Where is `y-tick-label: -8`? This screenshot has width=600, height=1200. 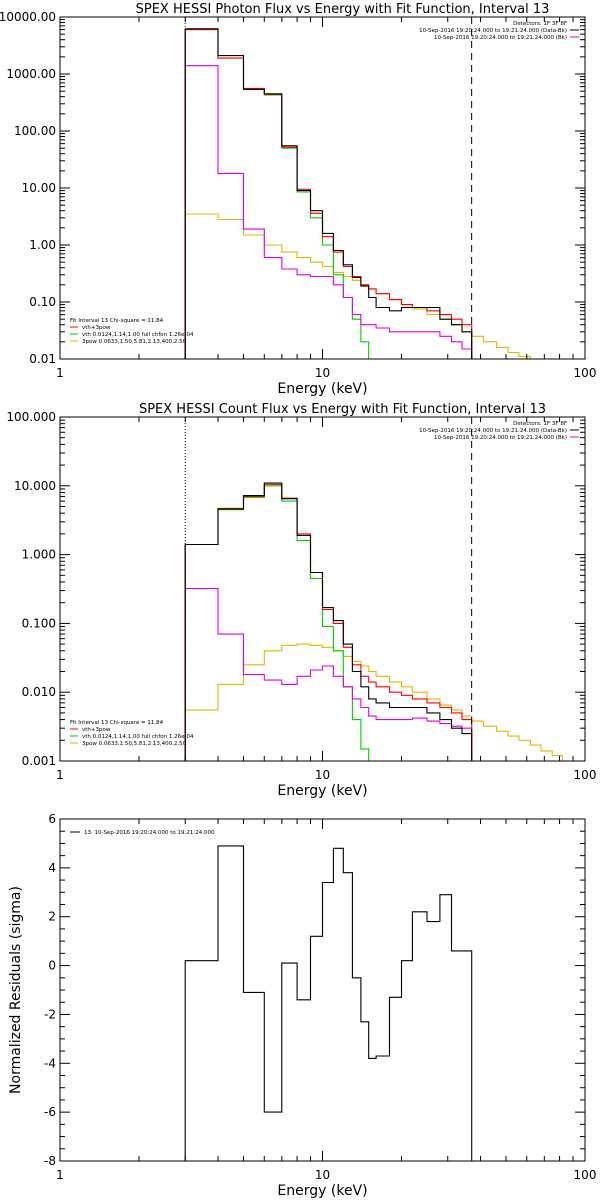 y-tick-label: -8 is located at coordinates (50, 1161).